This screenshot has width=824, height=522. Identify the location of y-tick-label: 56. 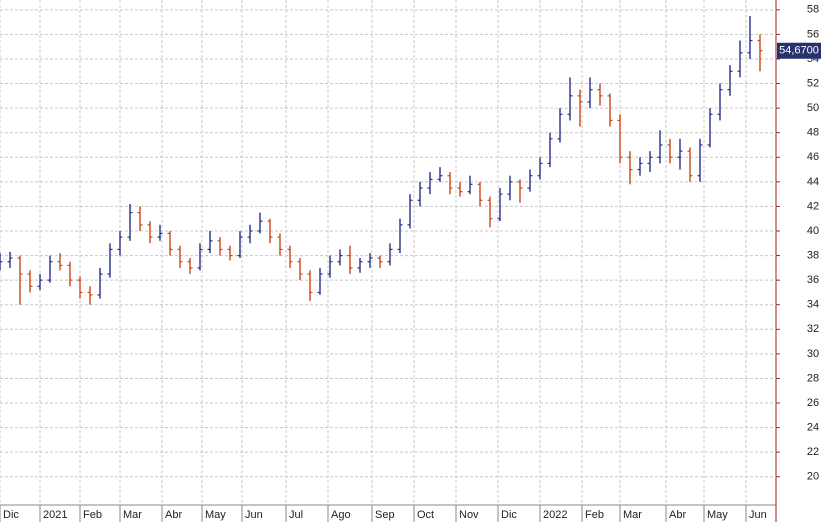
(813, 34).